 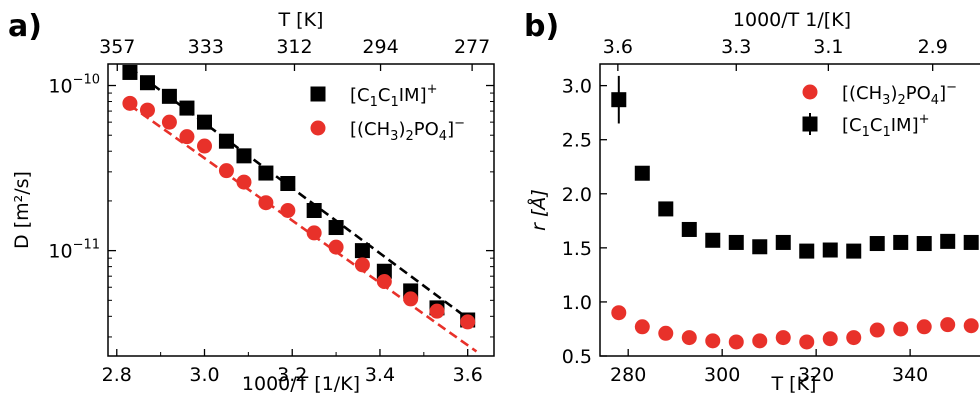 I want to click on y-tick-label-b: 1.0, so click(x=577, y=303).